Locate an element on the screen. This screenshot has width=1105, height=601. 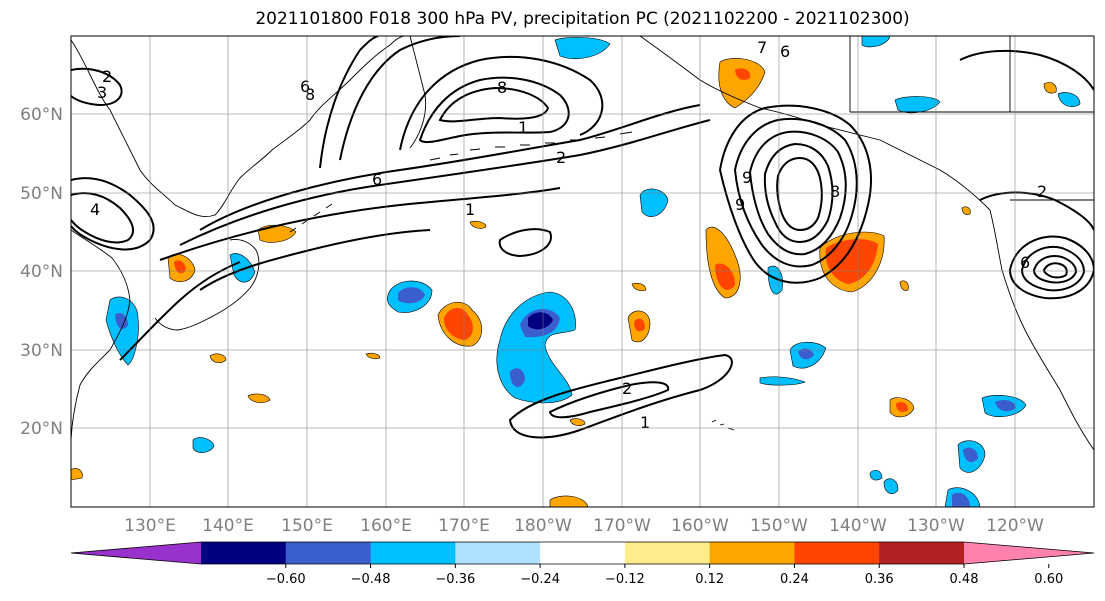
north-america-west-coast is located at coordinates (1041, 330).